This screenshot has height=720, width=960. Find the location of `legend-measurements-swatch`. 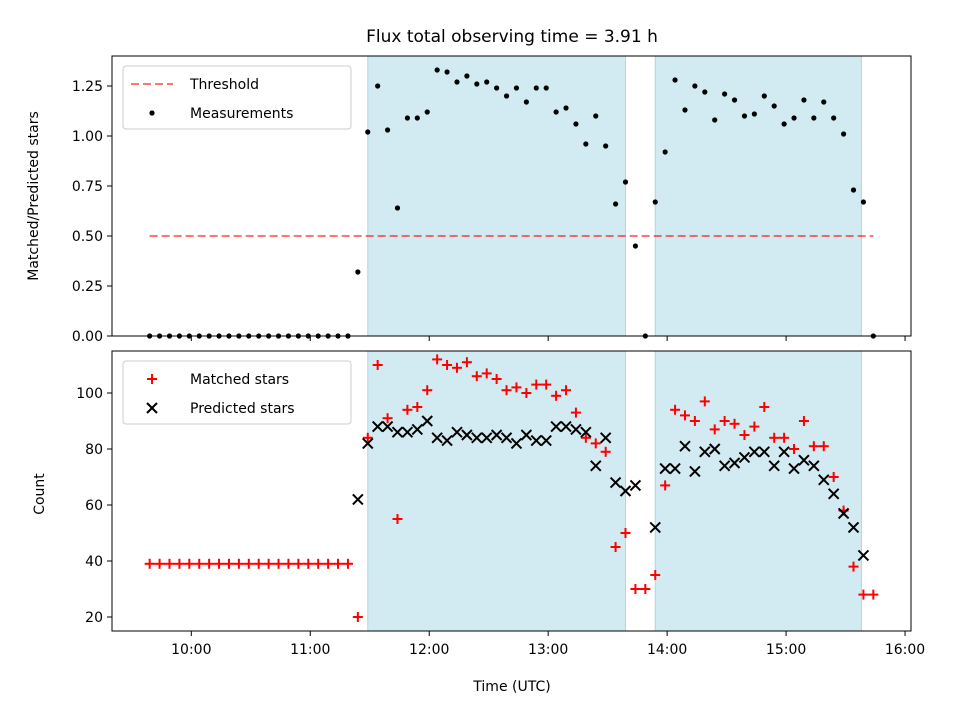

legend-measurements-swatch is located at coordinates (152, 113).